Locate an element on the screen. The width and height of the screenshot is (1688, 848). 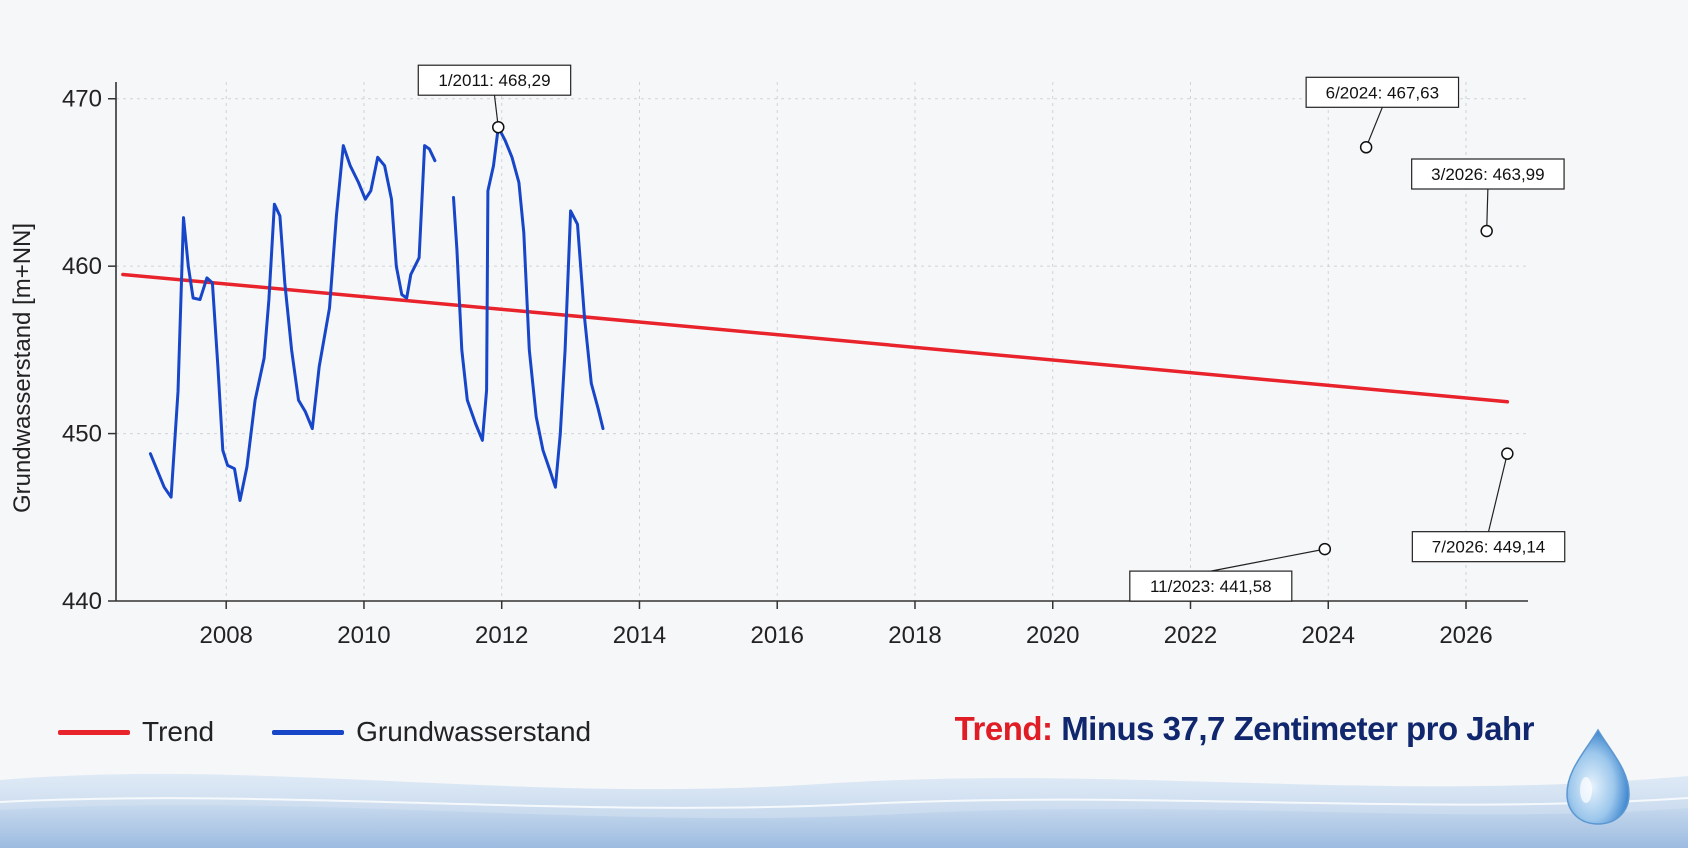
legend: Trend Grundwasserstand is located at coordinates (353, 732).